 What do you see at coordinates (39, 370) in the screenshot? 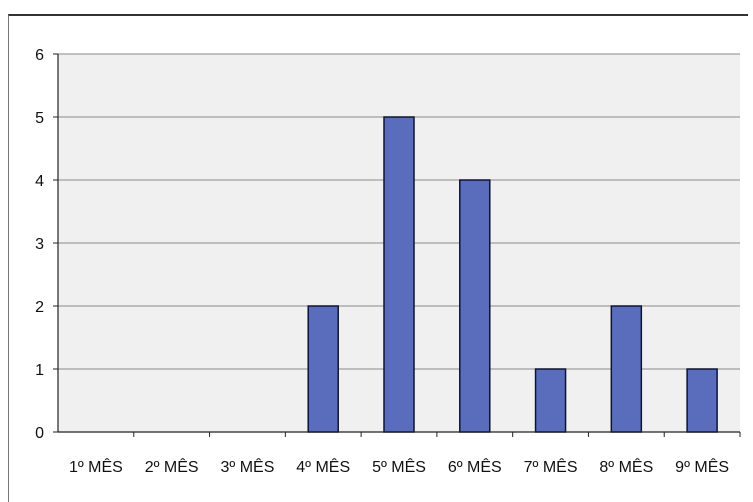
I see `y-tick-label: 1` at bounding box center [39, 370].